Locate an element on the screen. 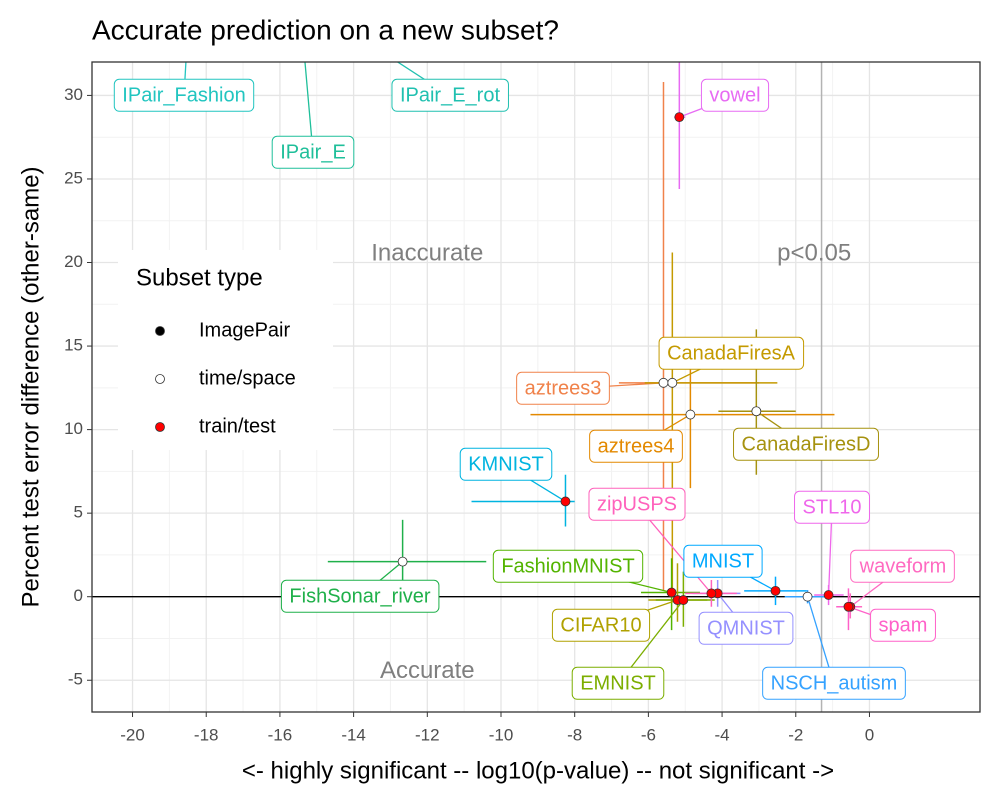 This screenshot has height=805, width=1000. point-label: MNIST is located at coordinates (723, 561).